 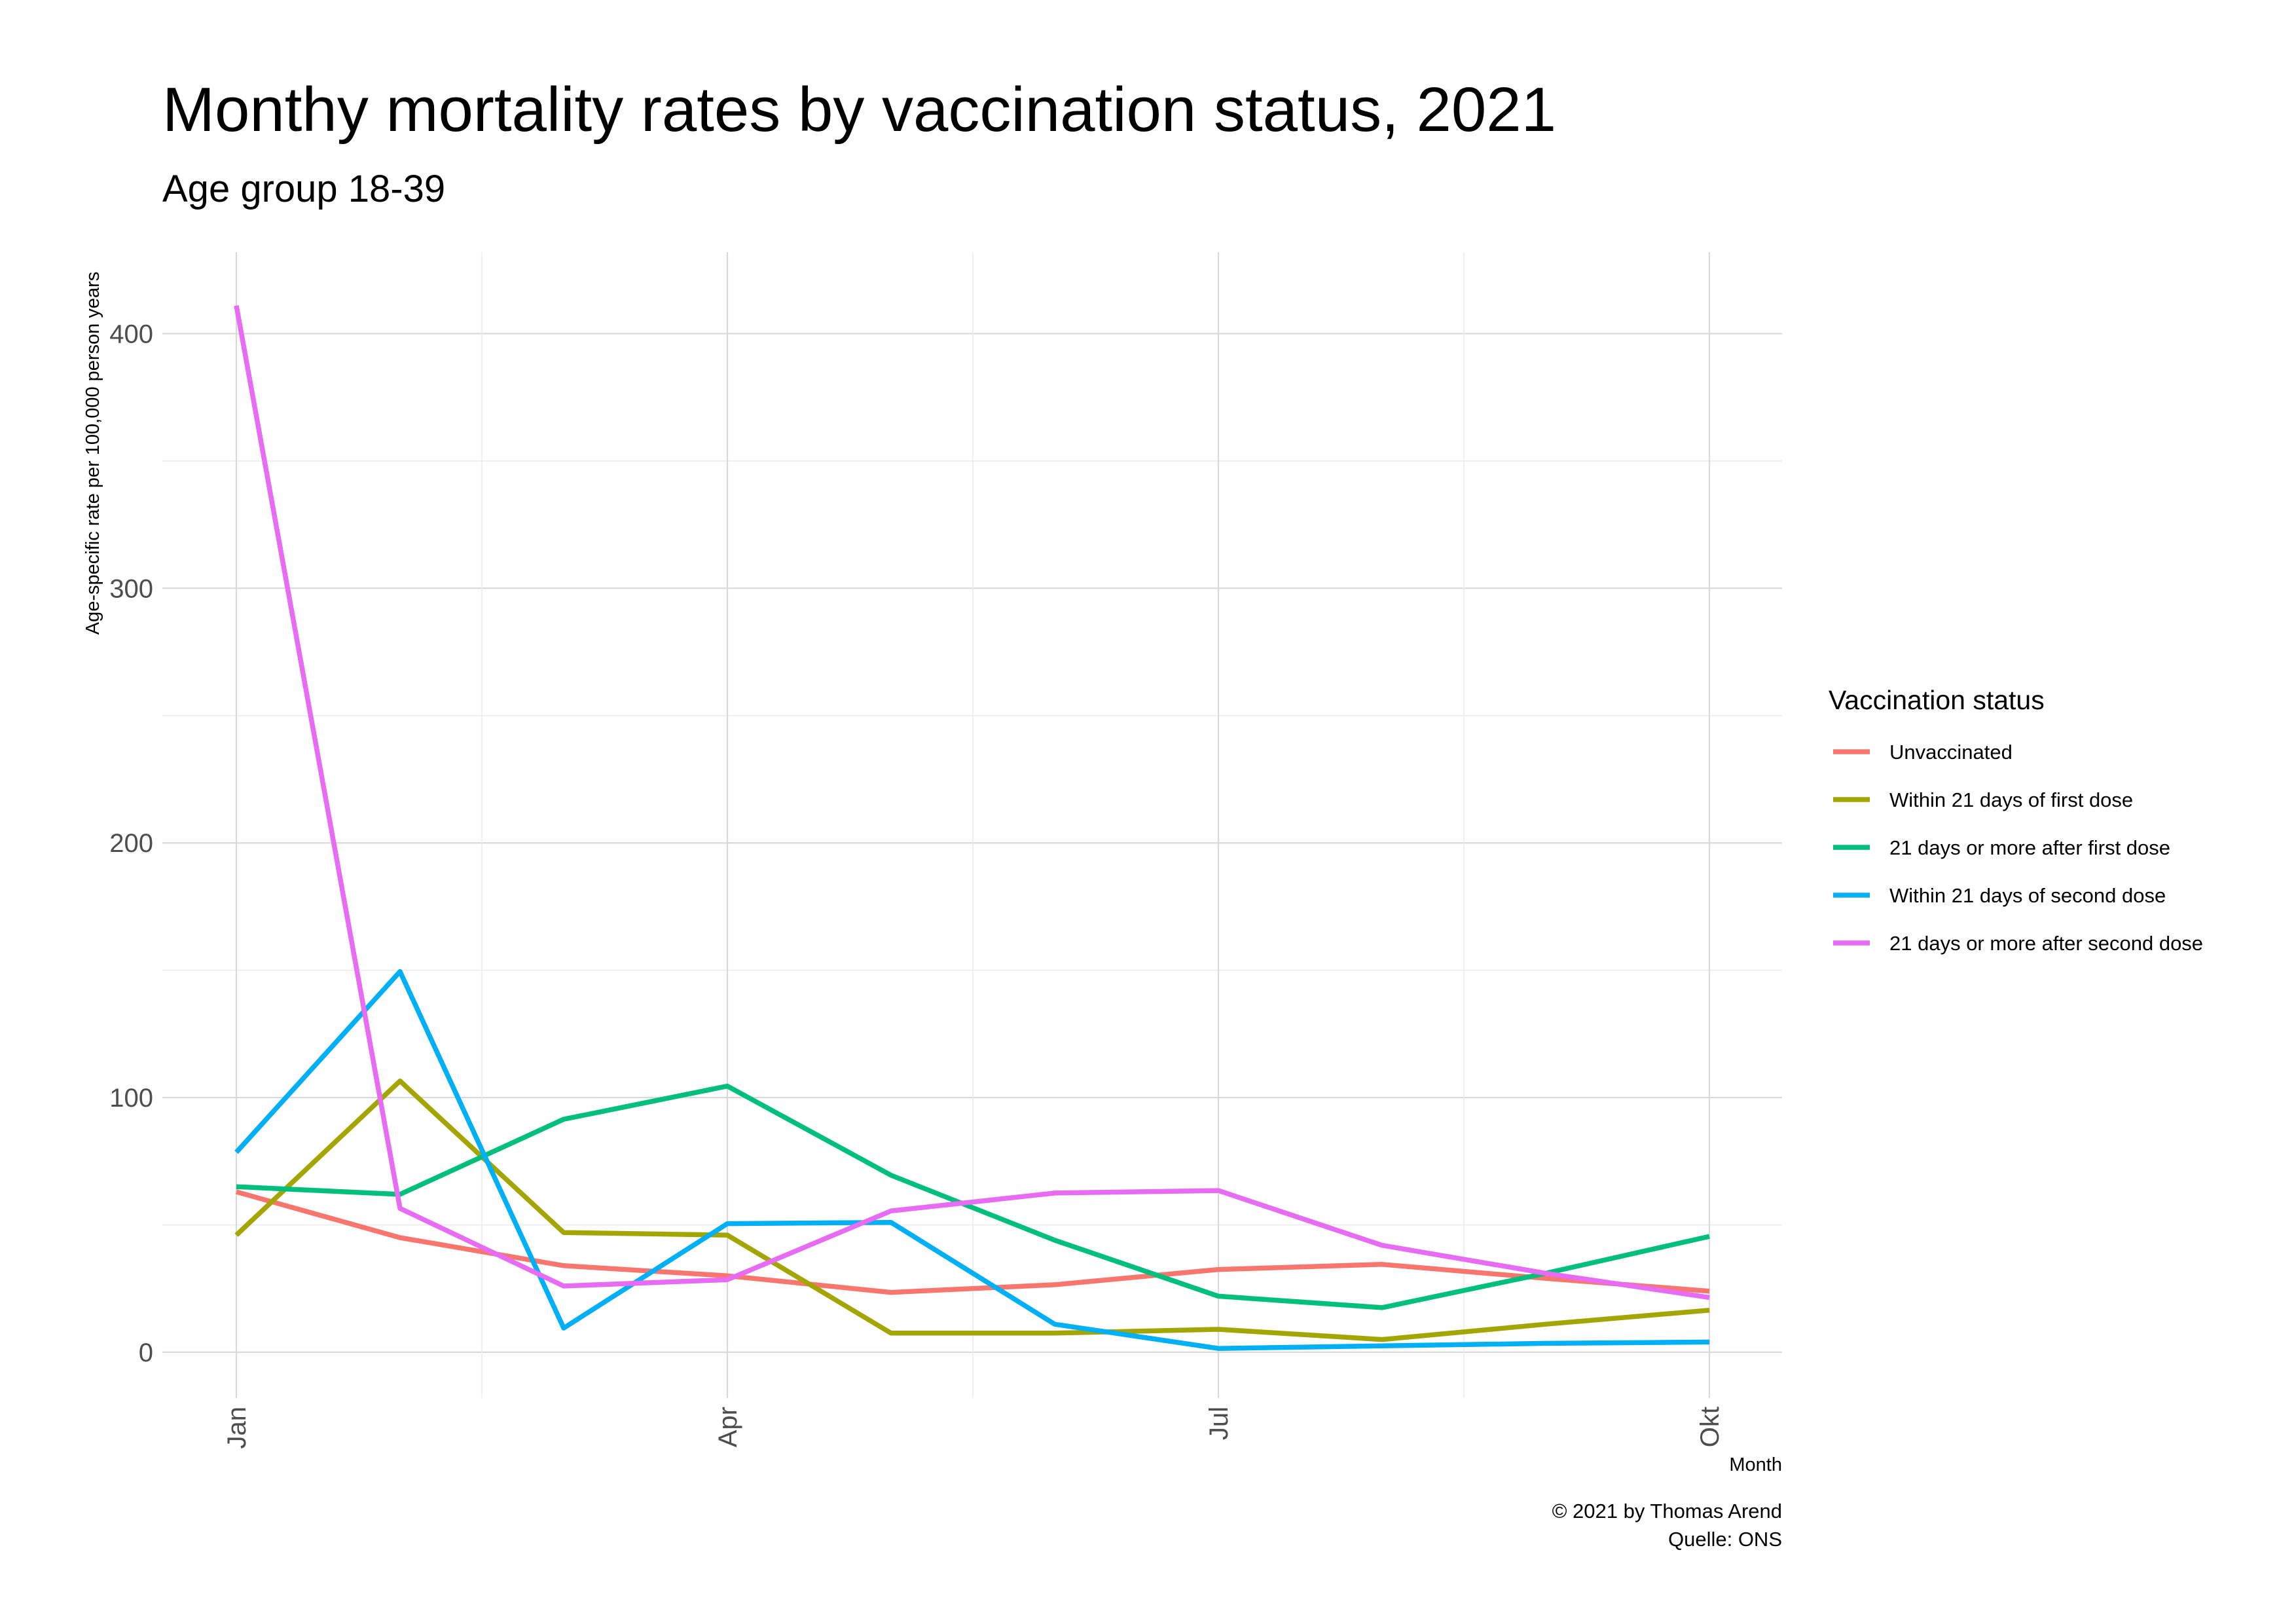 What do you see at coordinates (131, 334) in the screenshot?
I see `y-tick-label: 400` at bounding box center [131, 334].